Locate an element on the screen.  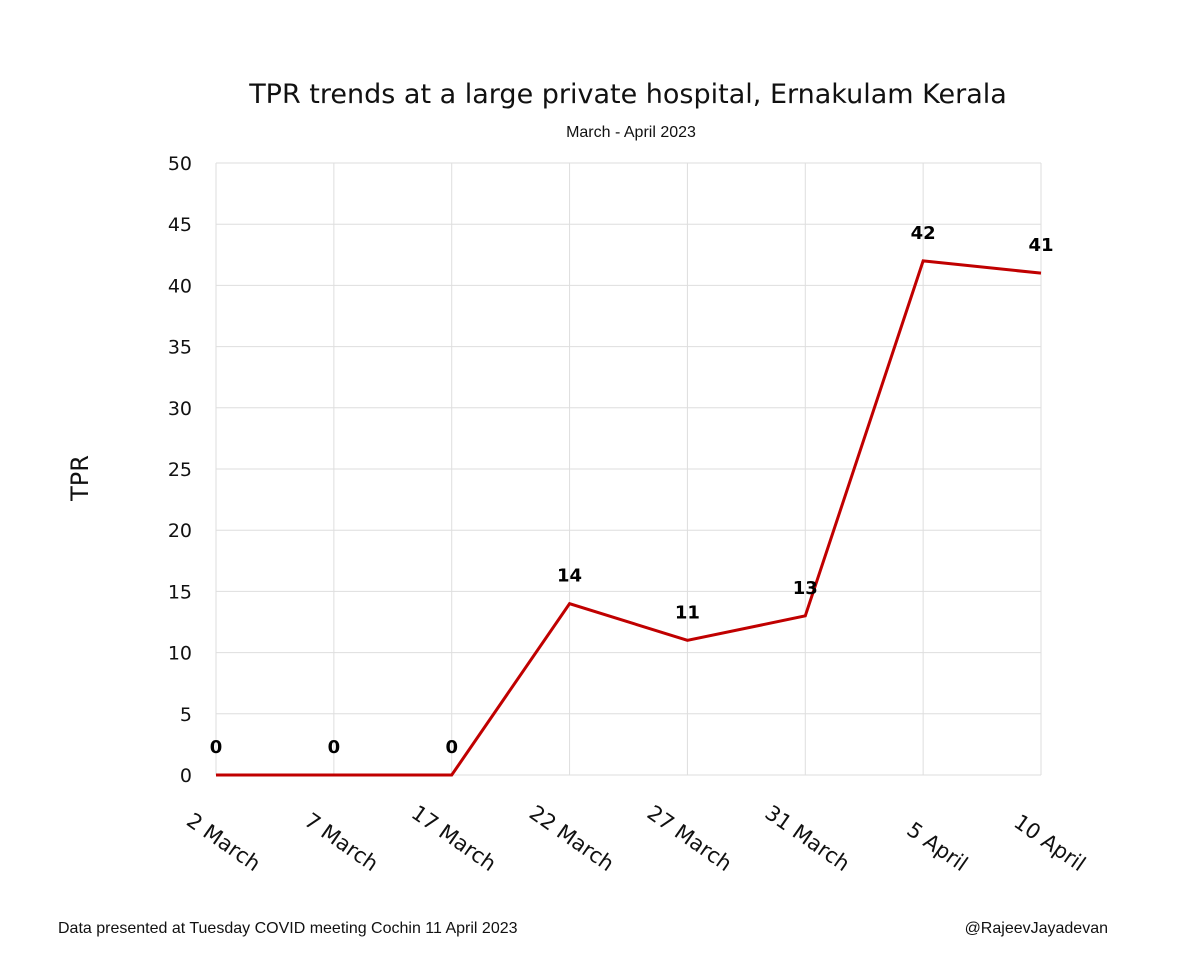
data-label: 13 is located at coordinates (805, 588).